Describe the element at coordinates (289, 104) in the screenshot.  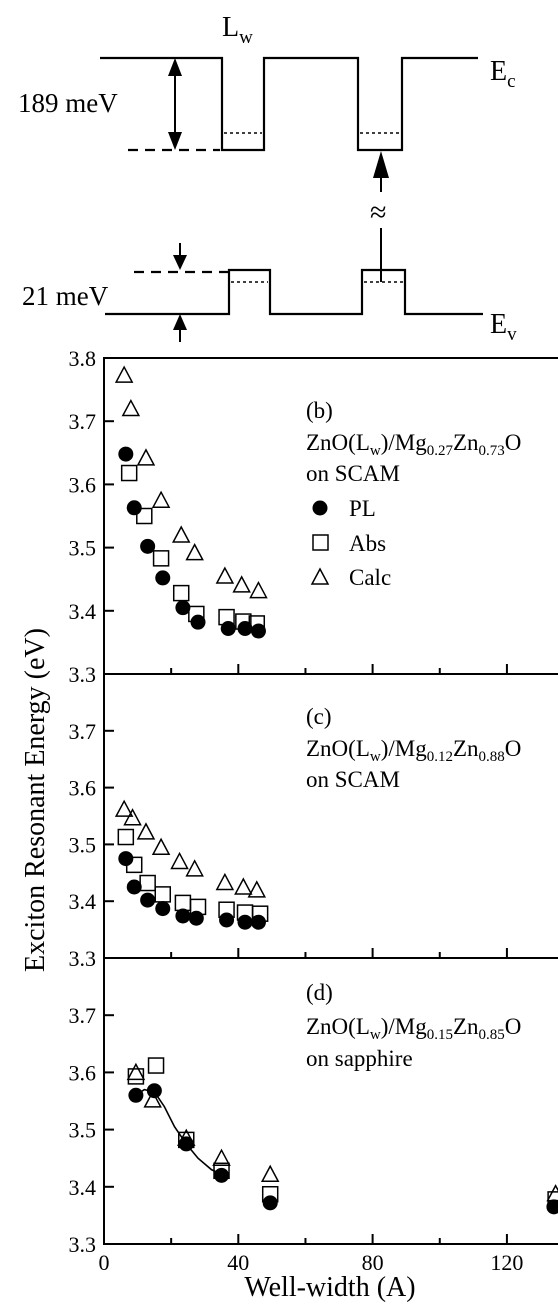
I see `conduction-band-edge` at that location.